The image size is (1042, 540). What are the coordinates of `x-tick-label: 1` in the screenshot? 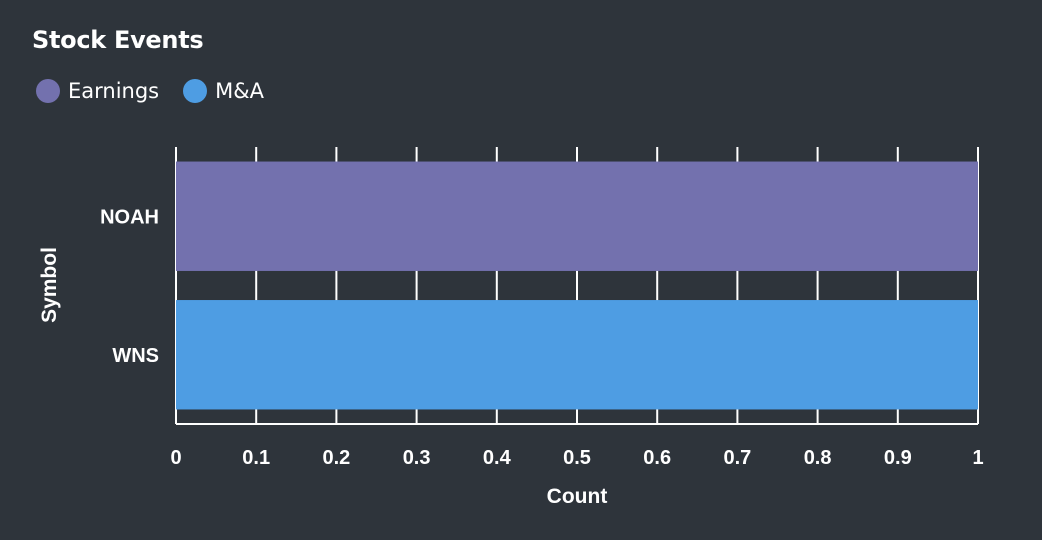 It's located at (977, 458).